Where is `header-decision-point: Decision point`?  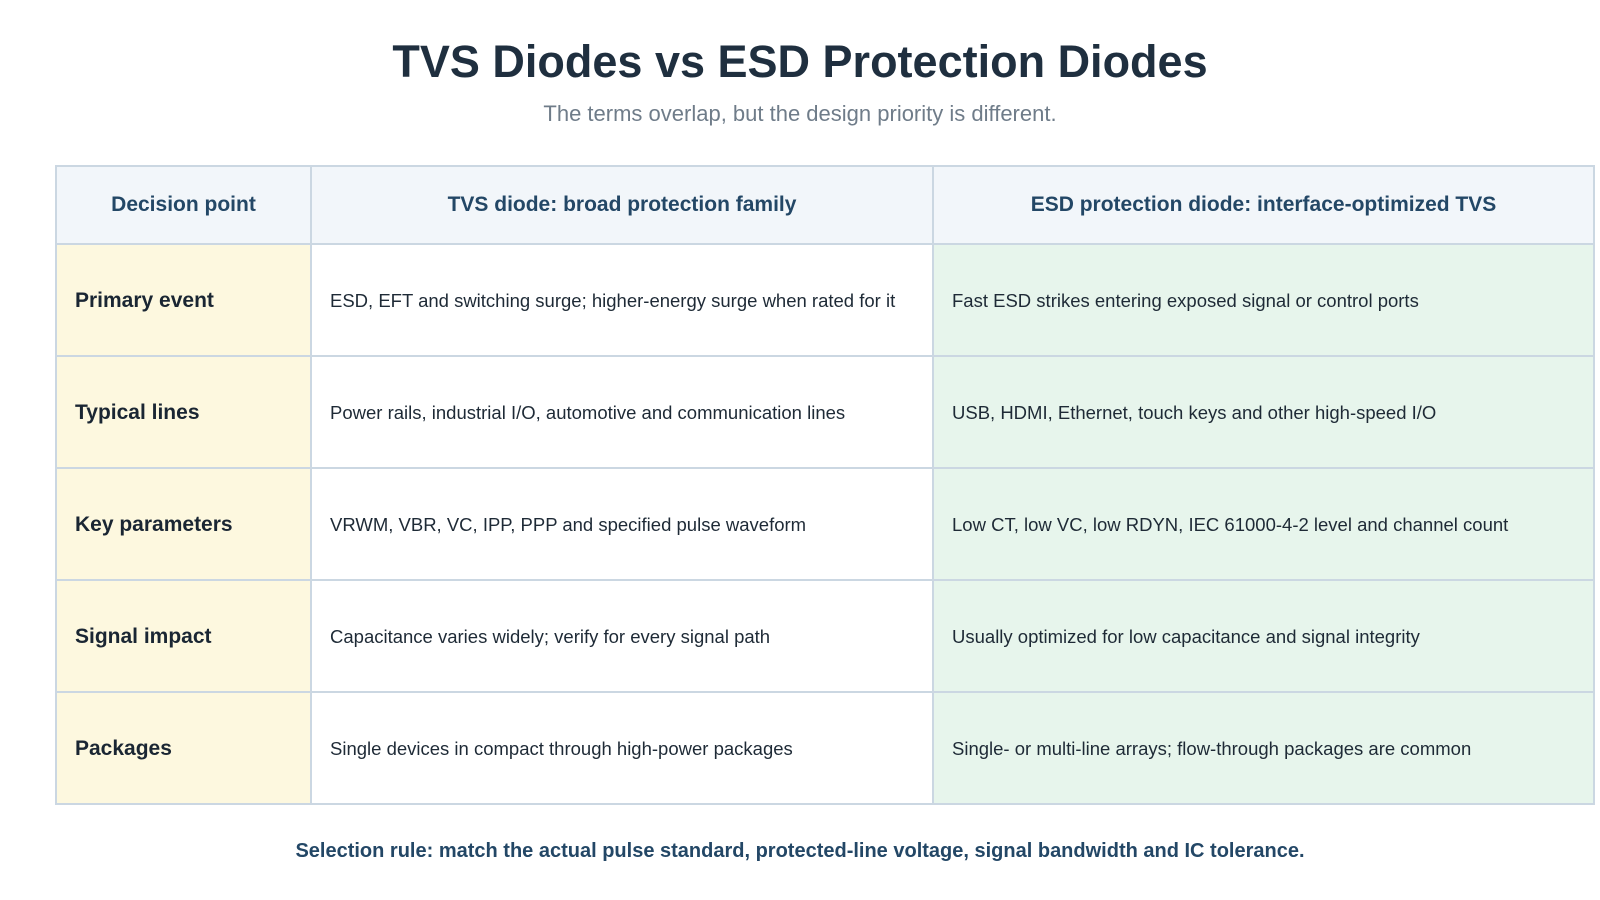
header-decision-point: Decision point is located at coordinates (183, 205).